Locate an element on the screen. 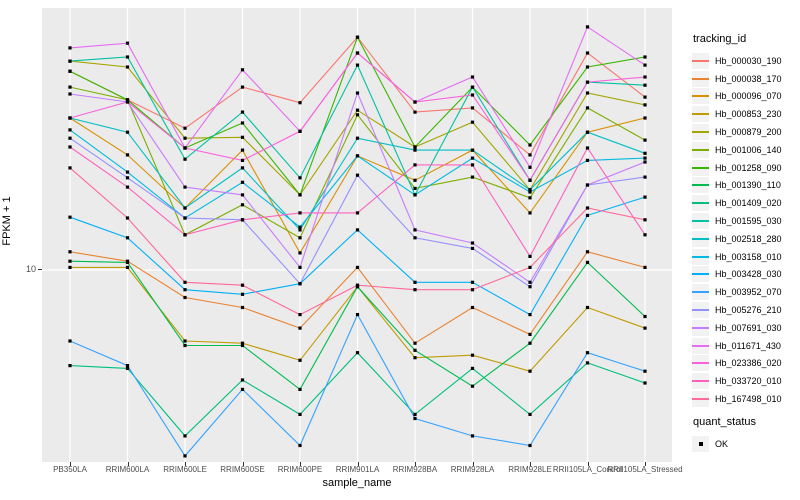  x-tick-label: RRIM928BA is located at coordinates (415, 469).